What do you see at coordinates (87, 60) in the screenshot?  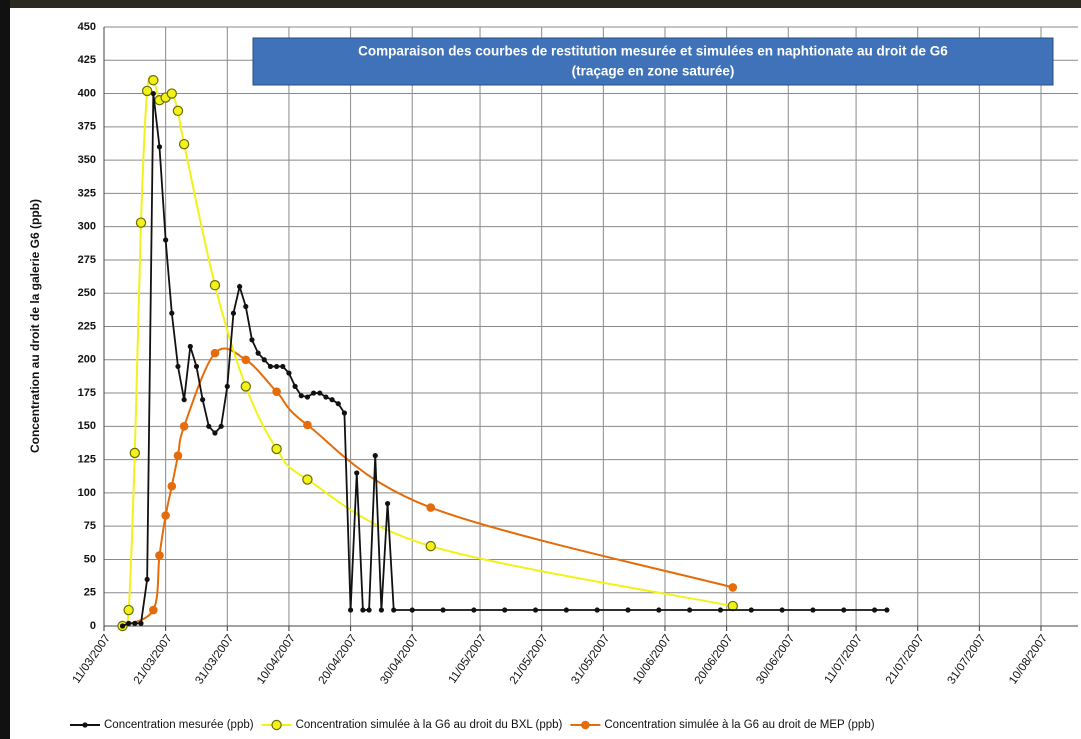 I see `y-tick-label: 425` at bounding box center [87, 60].